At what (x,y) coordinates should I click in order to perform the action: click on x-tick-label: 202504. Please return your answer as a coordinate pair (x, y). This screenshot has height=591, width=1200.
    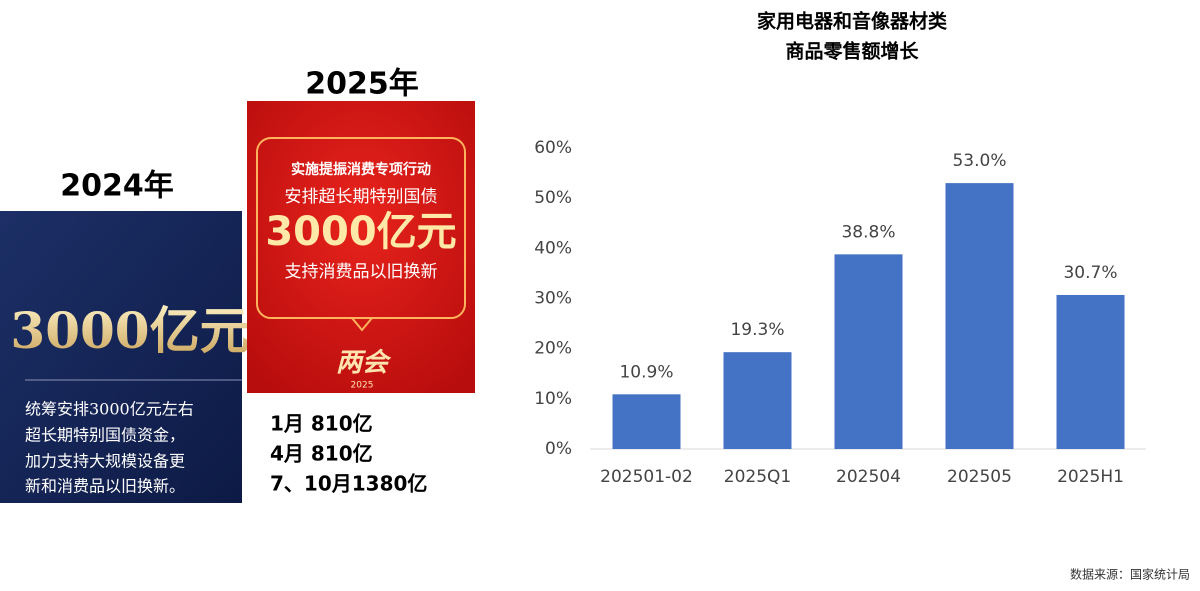
    Looking at the image, I should click on (868, 477).